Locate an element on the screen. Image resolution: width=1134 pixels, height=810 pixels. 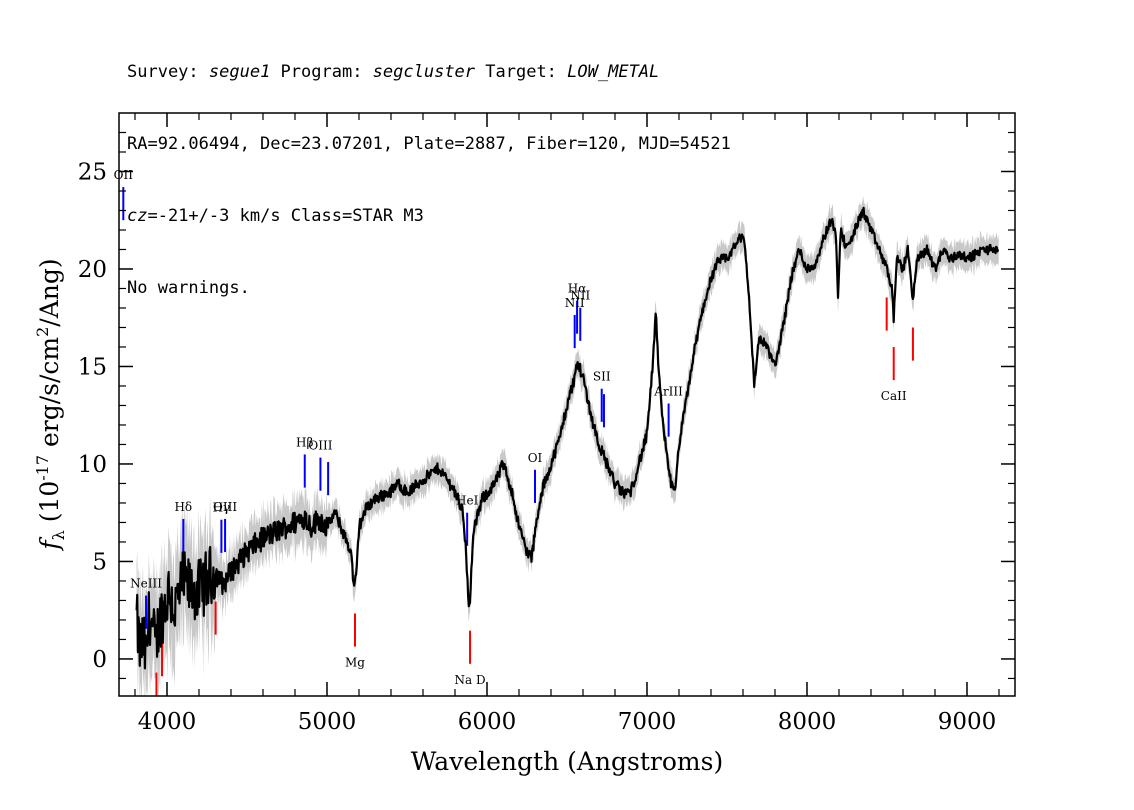
emission-line-label: ArIII is located at coordinates (668, 392).